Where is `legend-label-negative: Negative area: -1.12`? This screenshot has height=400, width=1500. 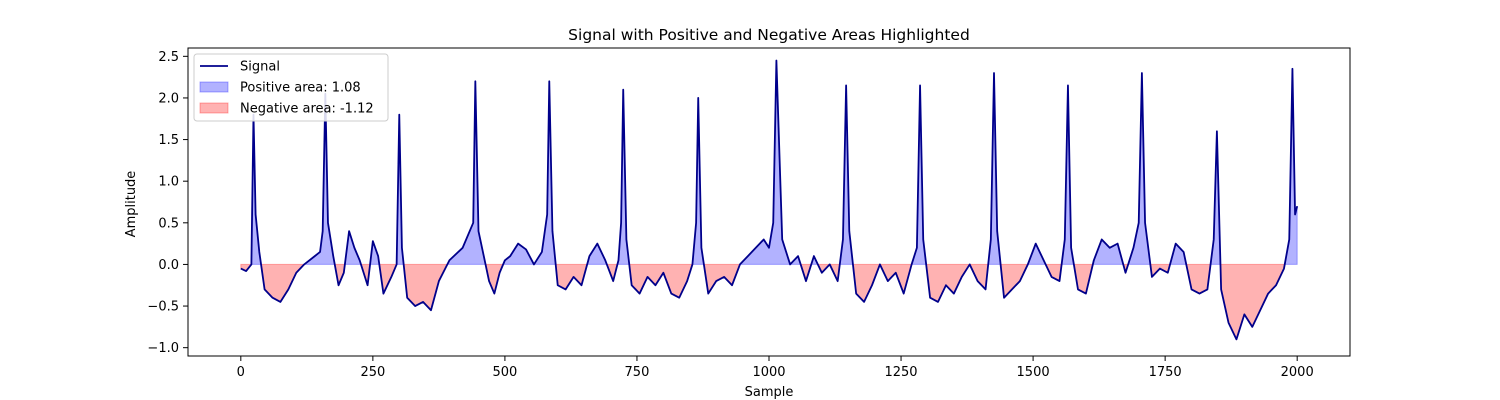
legend-label-negative: Negative area: -1.12 is located at coordinates (307, 109).